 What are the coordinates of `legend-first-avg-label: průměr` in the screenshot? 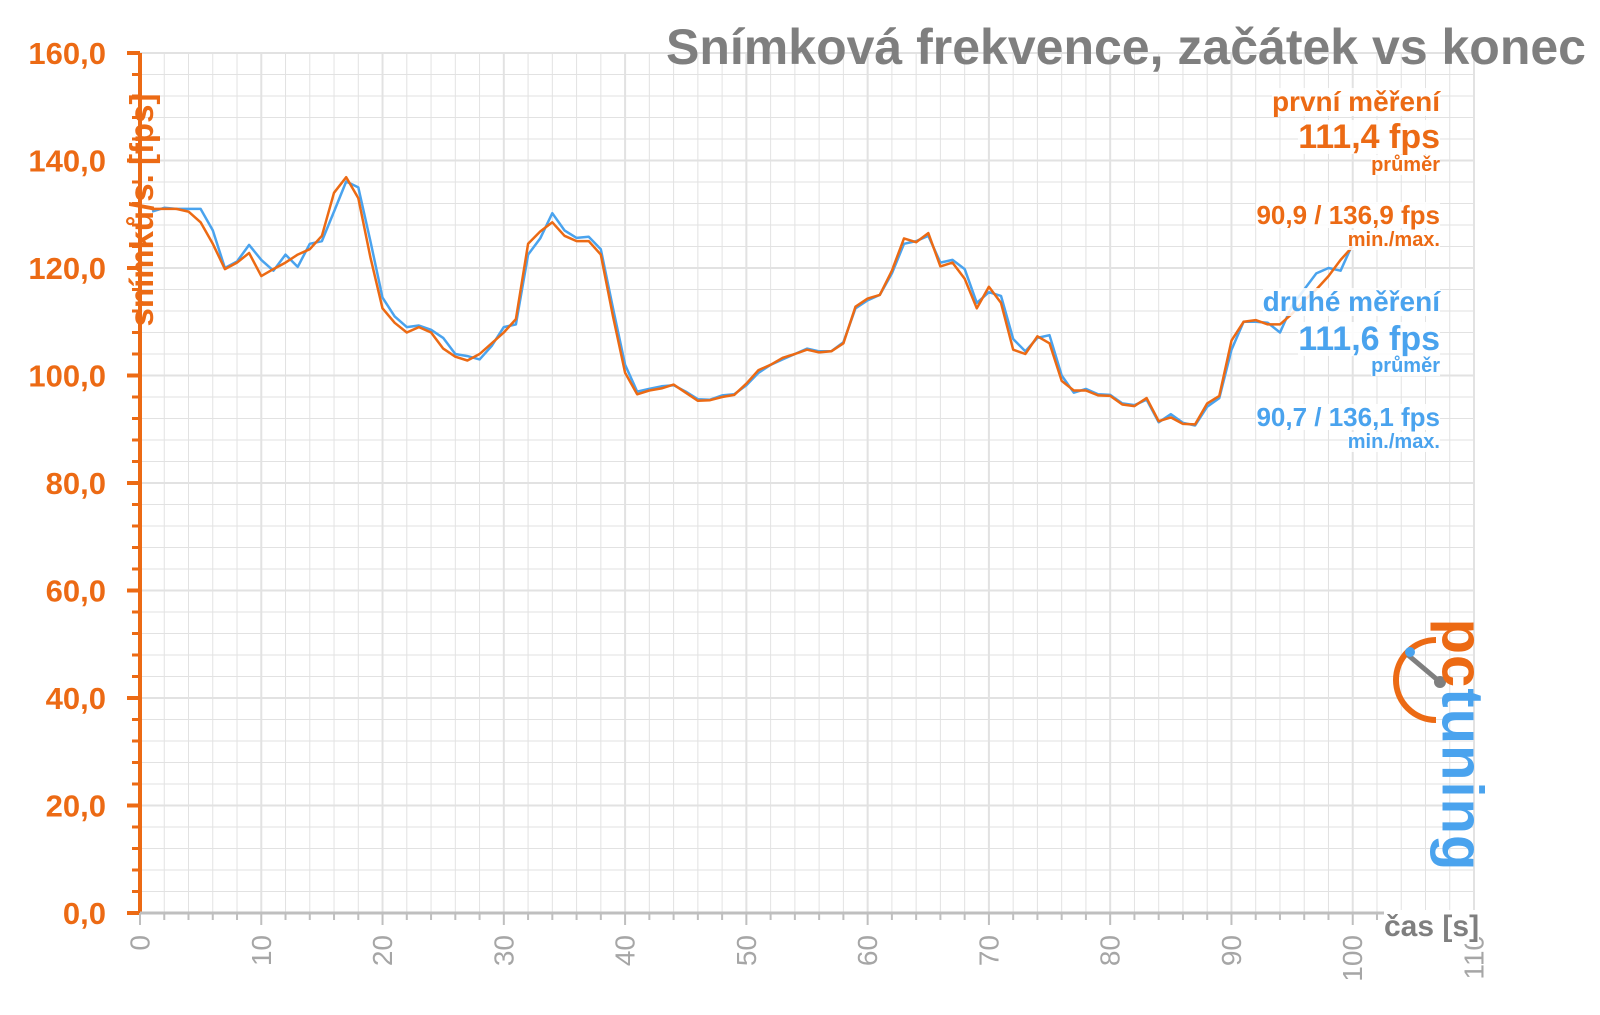 It's located at (1405, 165).